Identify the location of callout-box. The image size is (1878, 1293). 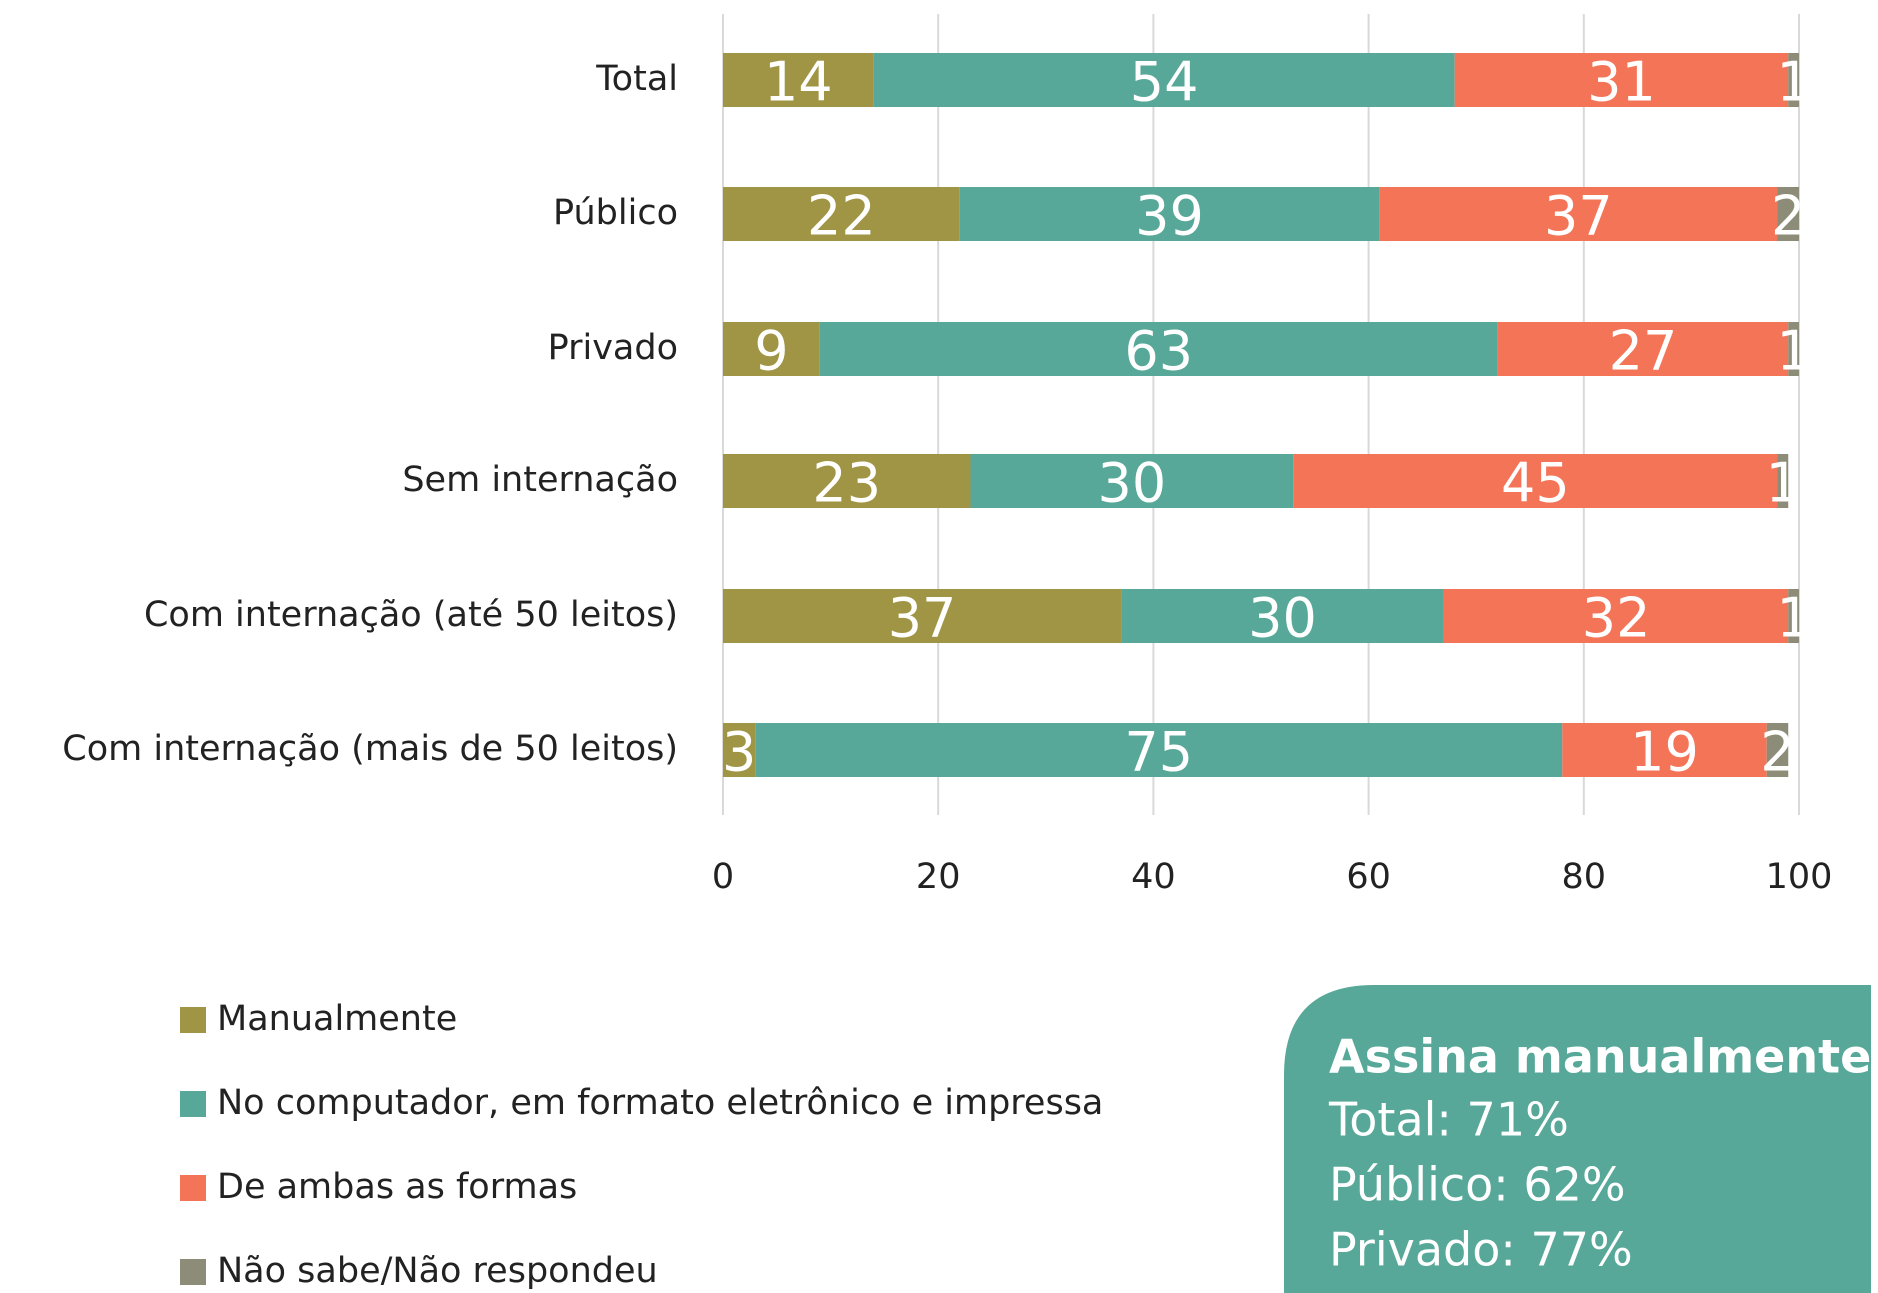
(1577, 1139).